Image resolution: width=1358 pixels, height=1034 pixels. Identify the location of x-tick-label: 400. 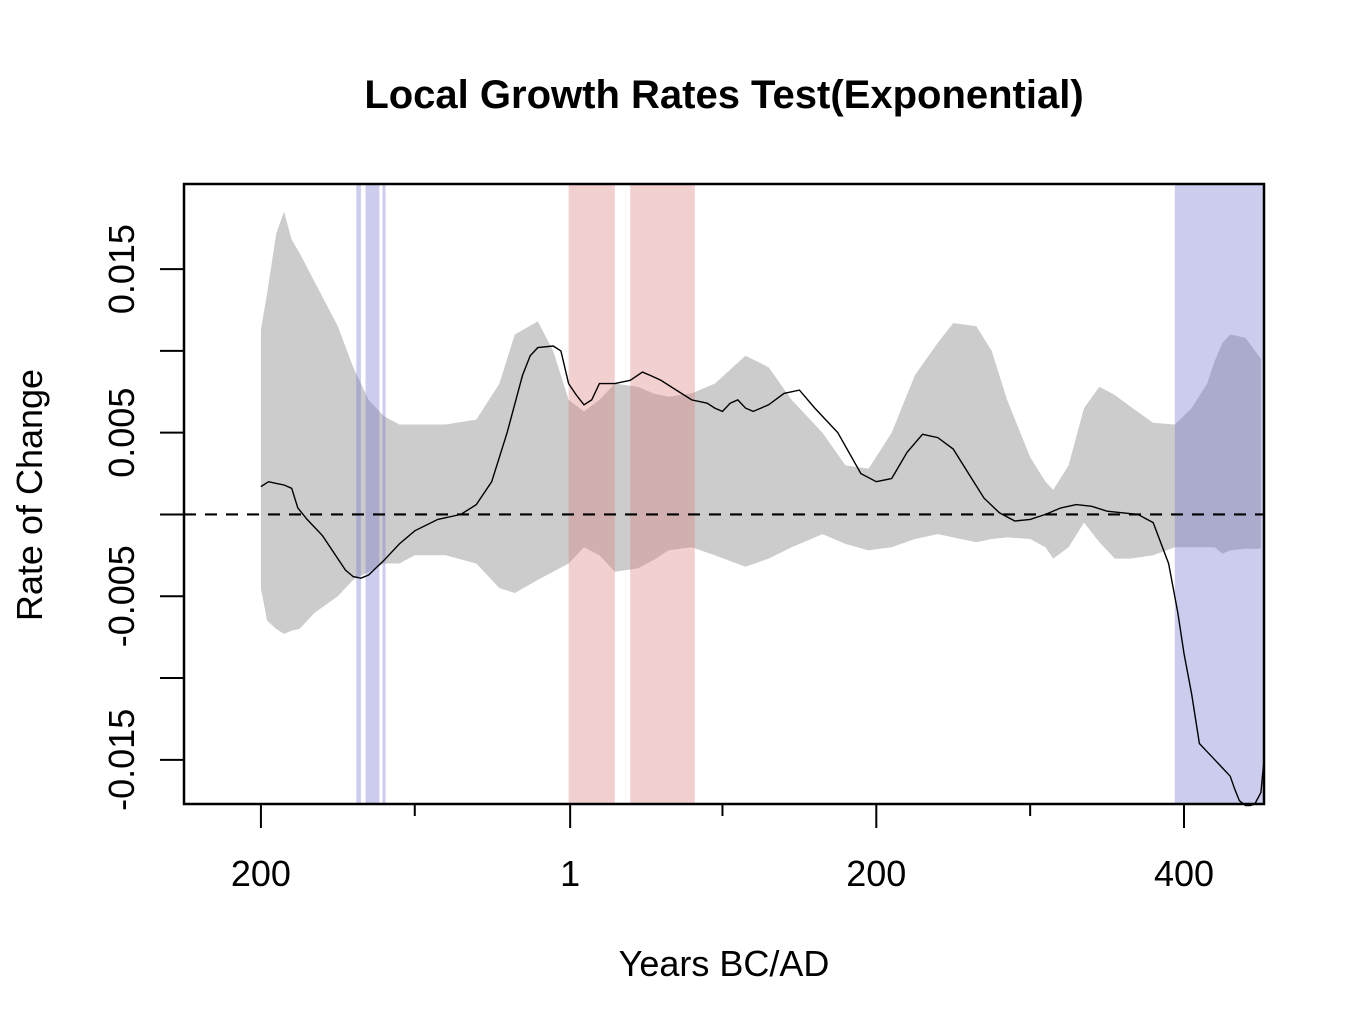
(1184, 873).